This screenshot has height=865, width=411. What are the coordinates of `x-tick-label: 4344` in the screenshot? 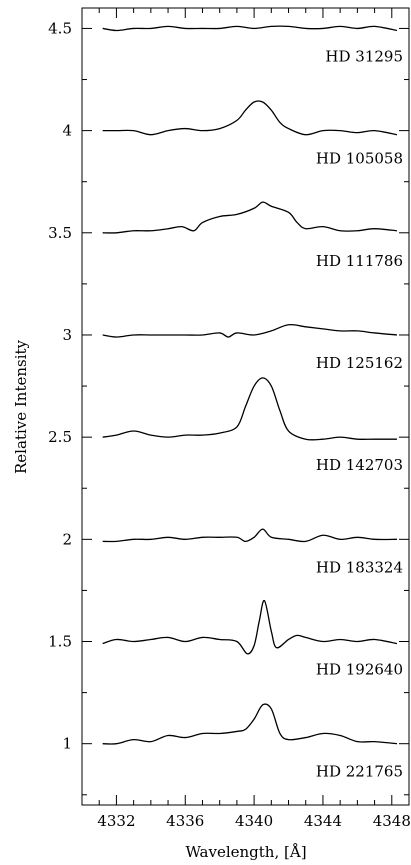 It's located at (323, 821).